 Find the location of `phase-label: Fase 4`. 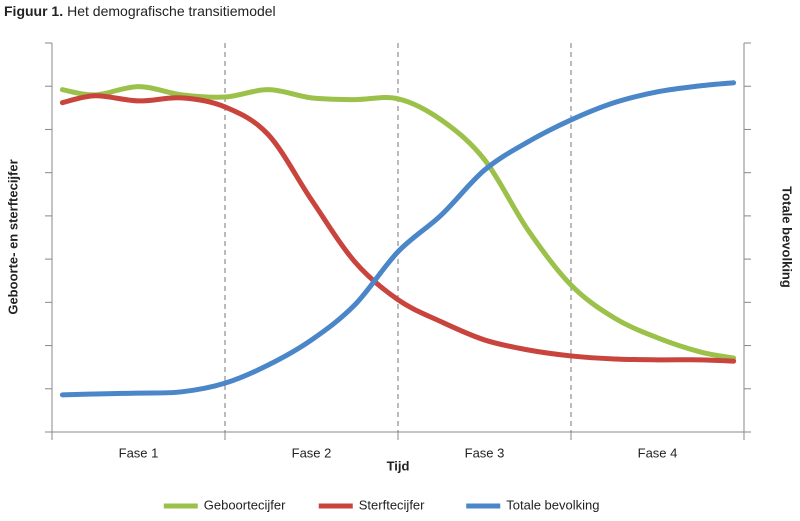

phase-label: Fase 4 is located at coordinates (658, 452).